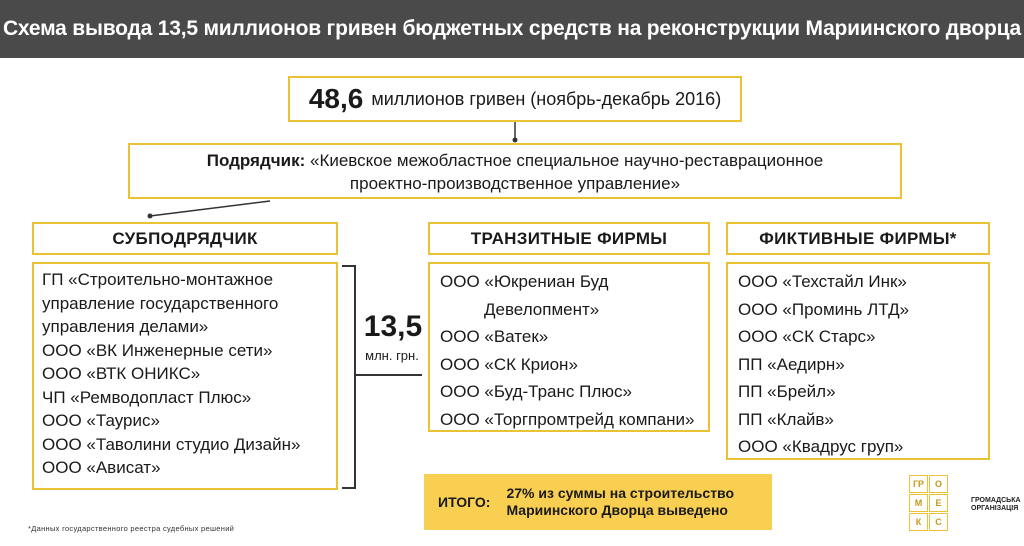 The image size is (1024, 546). What do you see at coordinates (918, 484) in the screenshot?
I see `logo-cell: ГР` at bounding box center [918, 484].